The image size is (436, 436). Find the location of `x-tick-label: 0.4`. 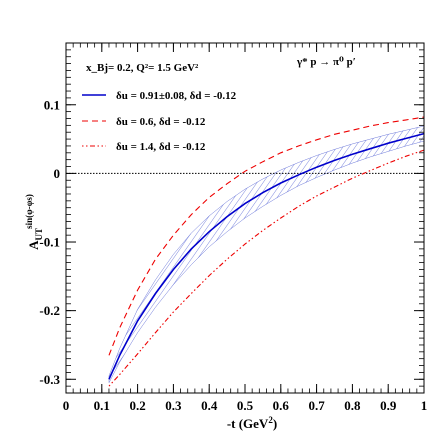

x-tick-label: 0.4 is located at coordinates (209, 405).